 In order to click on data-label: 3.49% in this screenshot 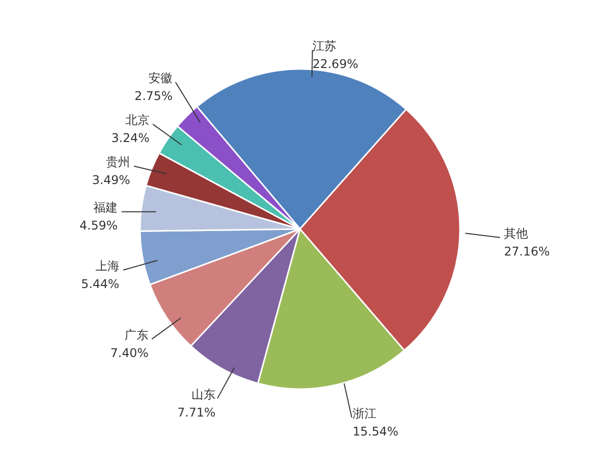, I will do `click(111, 180)`.